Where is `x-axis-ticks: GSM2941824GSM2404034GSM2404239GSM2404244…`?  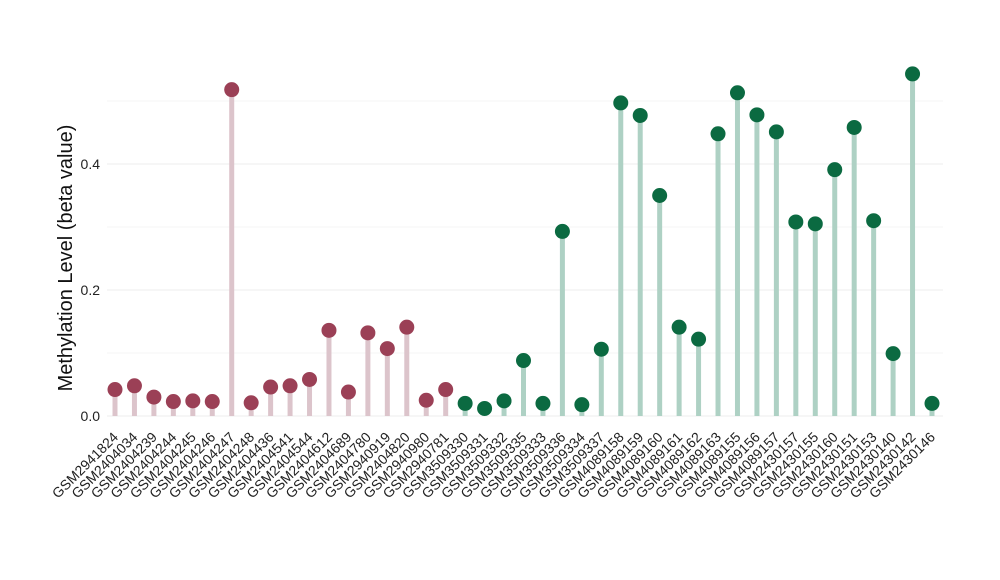 x-axis-ticks: GSM2941824GSM2404034GSM2404239GSM2404244… is located at coordinates (494, 465).